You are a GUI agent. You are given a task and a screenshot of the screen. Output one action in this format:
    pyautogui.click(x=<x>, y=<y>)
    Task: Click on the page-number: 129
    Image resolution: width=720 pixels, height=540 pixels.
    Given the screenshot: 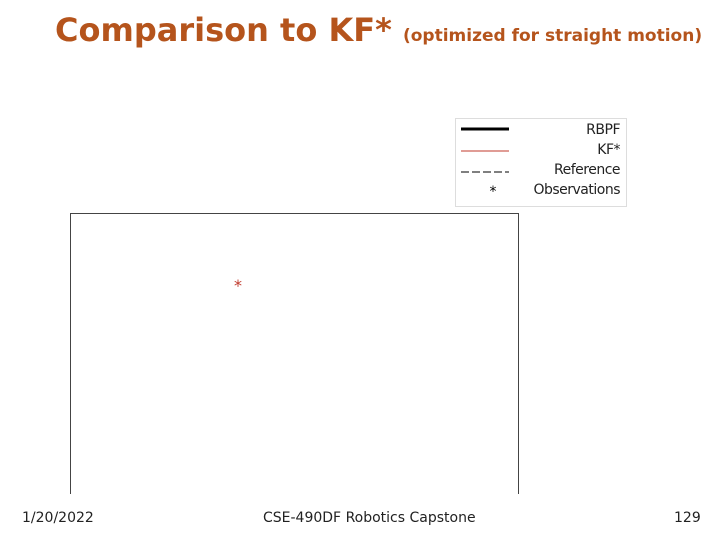 What is the action you would take?
    pyautogui.click(x=687, y=518)
    